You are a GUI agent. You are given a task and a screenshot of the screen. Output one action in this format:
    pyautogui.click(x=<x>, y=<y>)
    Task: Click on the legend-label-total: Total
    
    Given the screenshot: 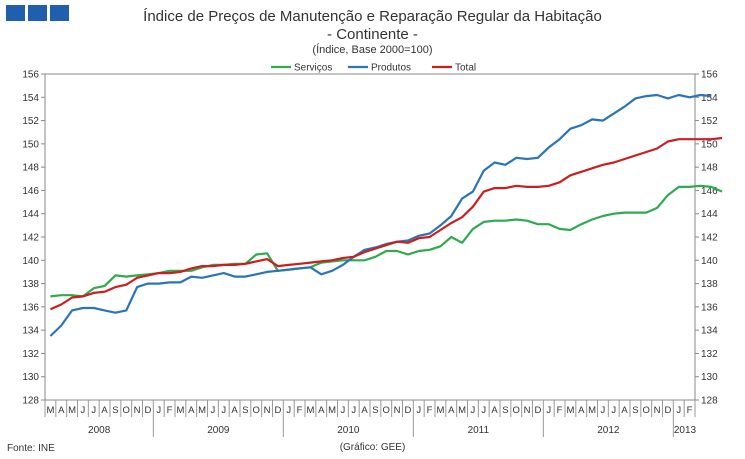 What is the action you would take?
    pyautogui.click(x=465, y=68)
    